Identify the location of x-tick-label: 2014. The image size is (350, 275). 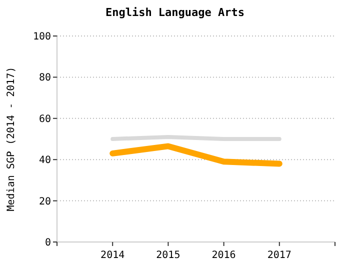
(112, 255).